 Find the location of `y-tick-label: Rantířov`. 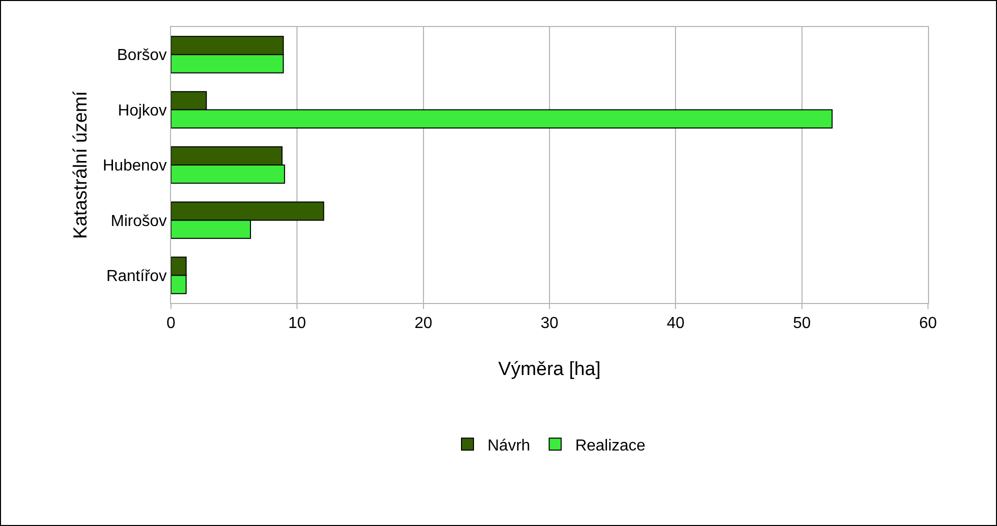

y-tick-label: Rantířov is located at coordinates (136, 276).